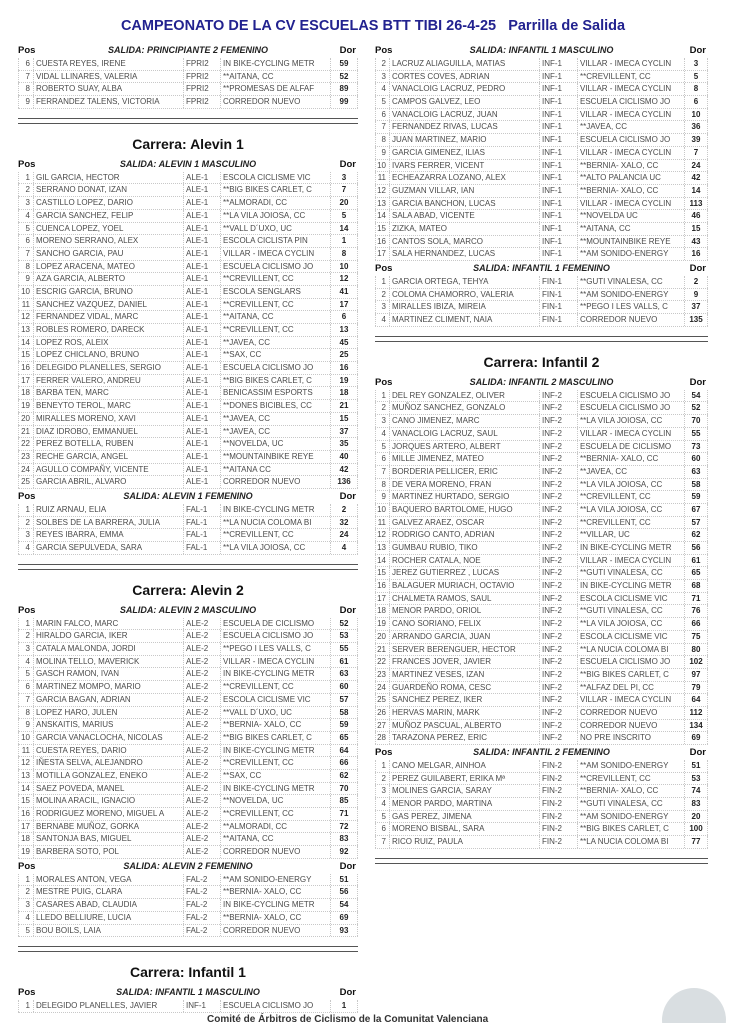 Image resolution: width=746 pixels, height=1023 pixels. Describe the element at coordinates (696, 127) in the screenshot. I see `dorsal-cell: 36` at that location.